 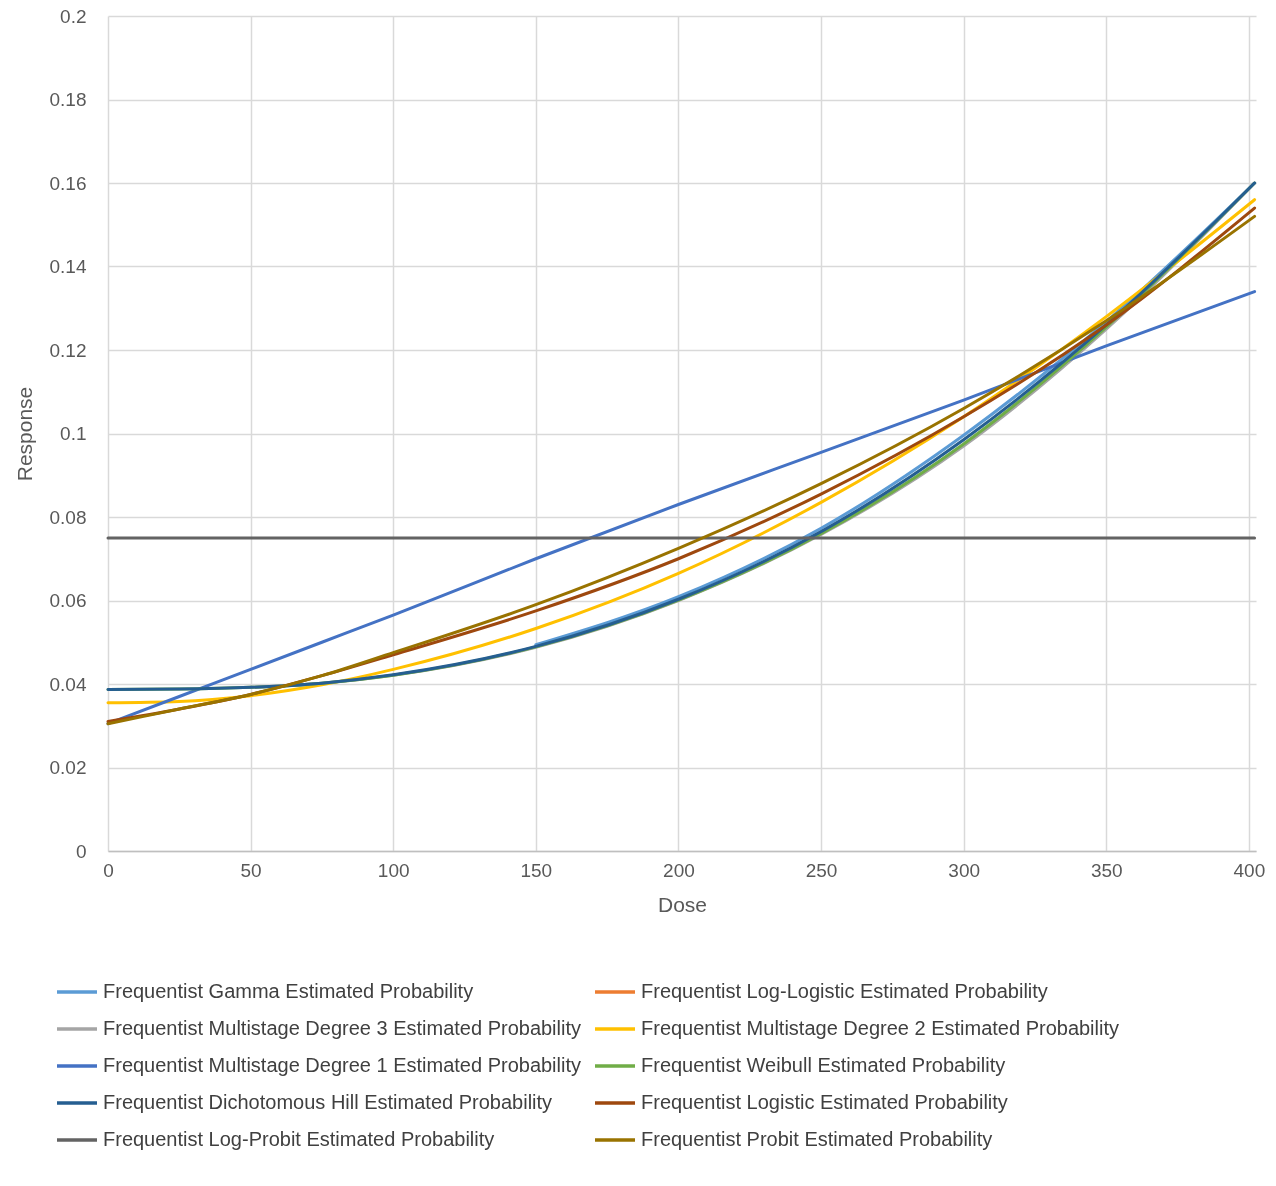 I want to click on y-tick-label: 0.04, so click(x=68, y=684).